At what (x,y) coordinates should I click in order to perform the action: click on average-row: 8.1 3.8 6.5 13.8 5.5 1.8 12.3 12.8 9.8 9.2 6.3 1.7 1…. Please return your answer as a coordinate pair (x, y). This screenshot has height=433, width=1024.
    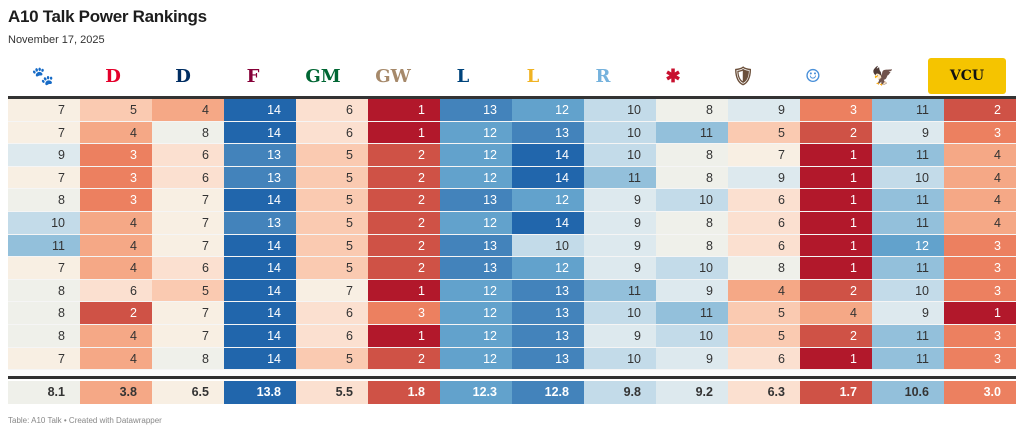
    Looking at the image, I should click on (512, 392).